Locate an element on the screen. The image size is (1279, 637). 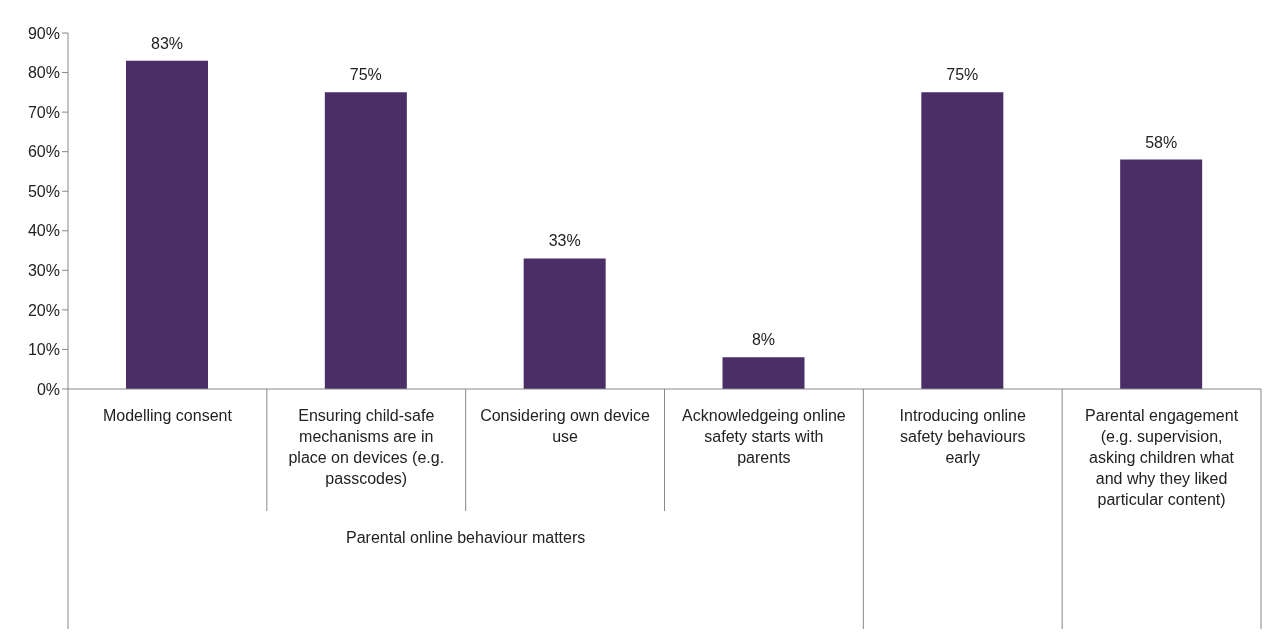
x-tick-label: Parental engagement (e.g. supervision, asking children what and why they liked particular content) is located at coordinates (1162, 457).